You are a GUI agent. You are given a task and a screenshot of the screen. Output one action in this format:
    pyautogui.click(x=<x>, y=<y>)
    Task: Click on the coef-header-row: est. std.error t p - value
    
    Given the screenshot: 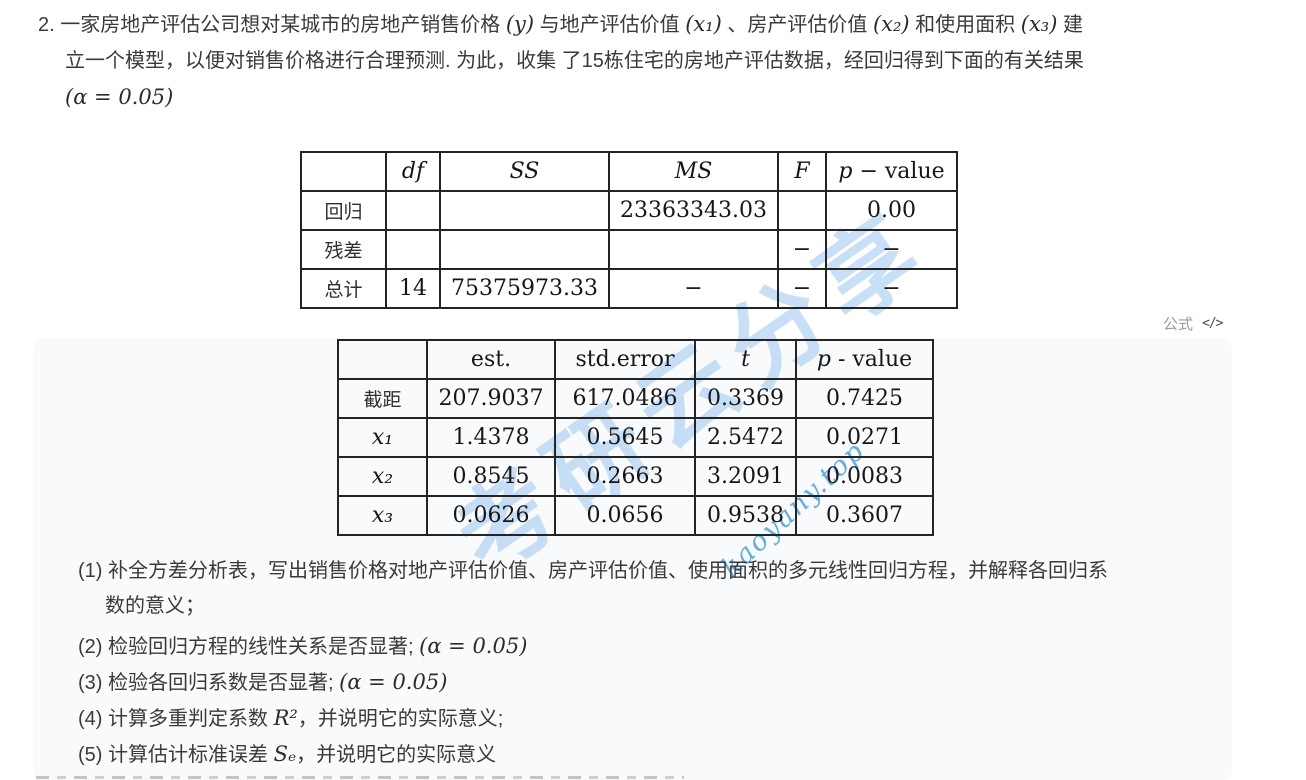 What is the action you would take?
    pyautogui.click(x=635, y=359)
    